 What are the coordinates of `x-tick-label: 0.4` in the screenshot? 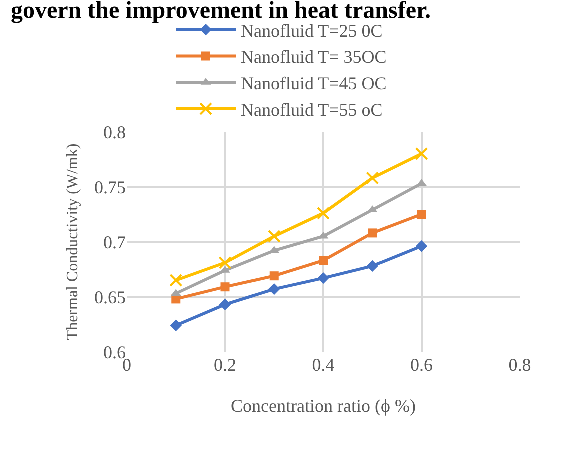 It's located at (323, 365).